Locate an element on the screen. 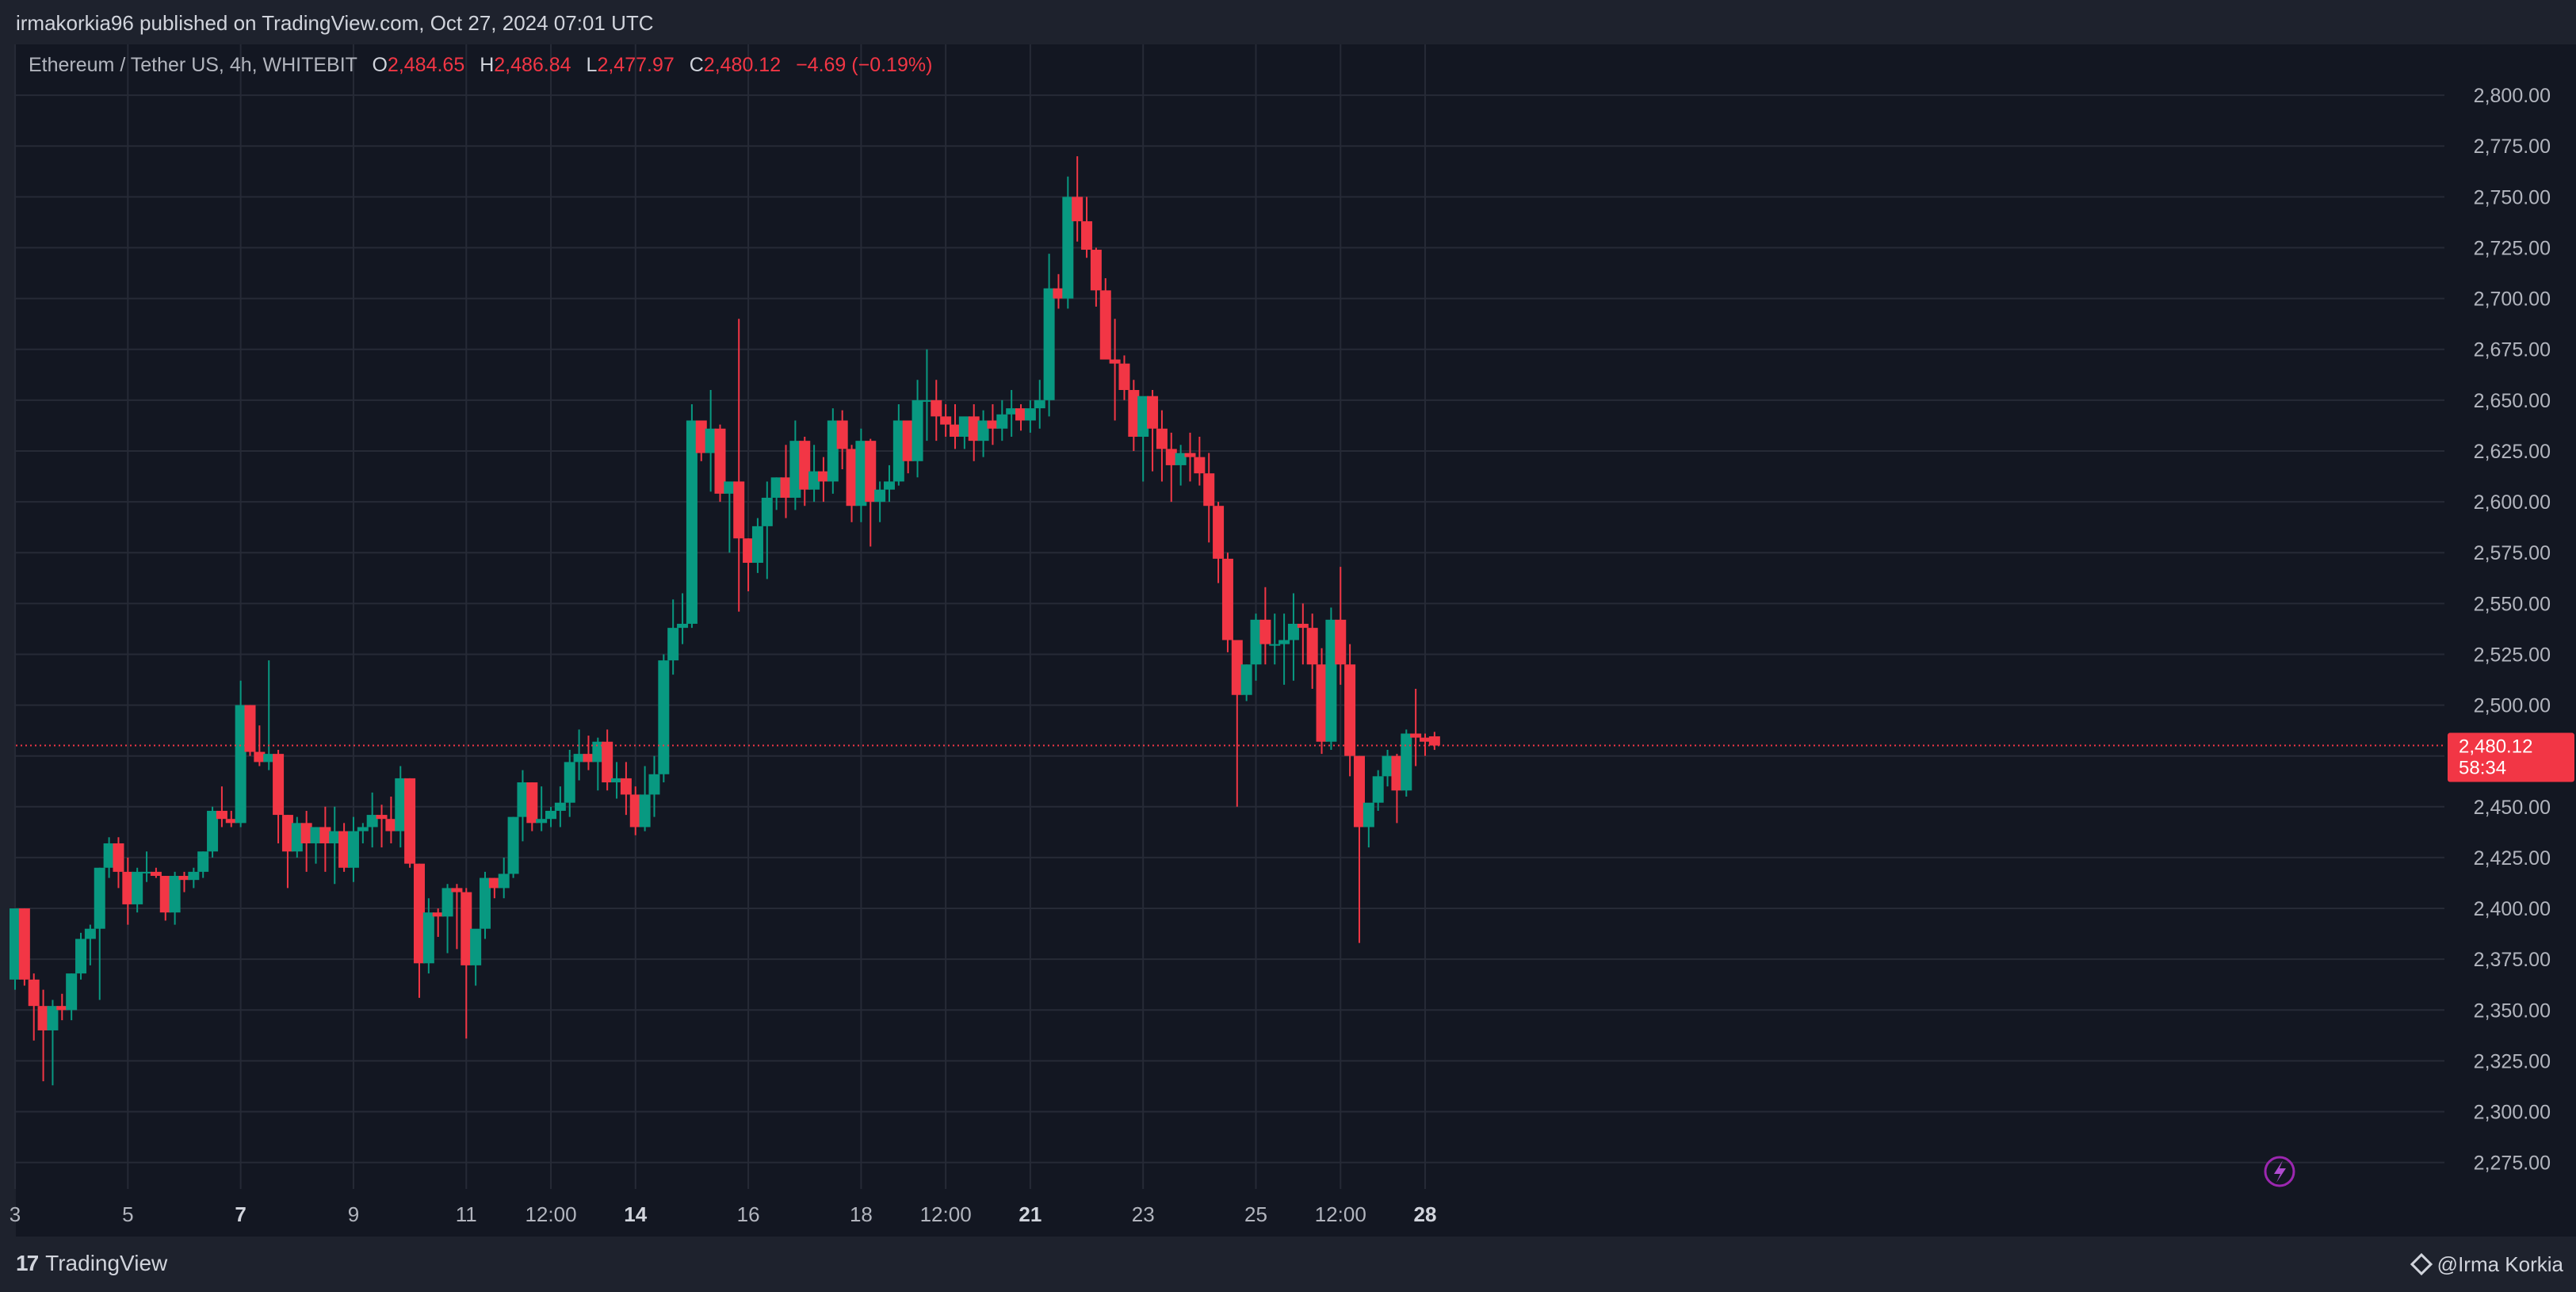  time-tick-label: 14 is located at coordinates (635, 1214).